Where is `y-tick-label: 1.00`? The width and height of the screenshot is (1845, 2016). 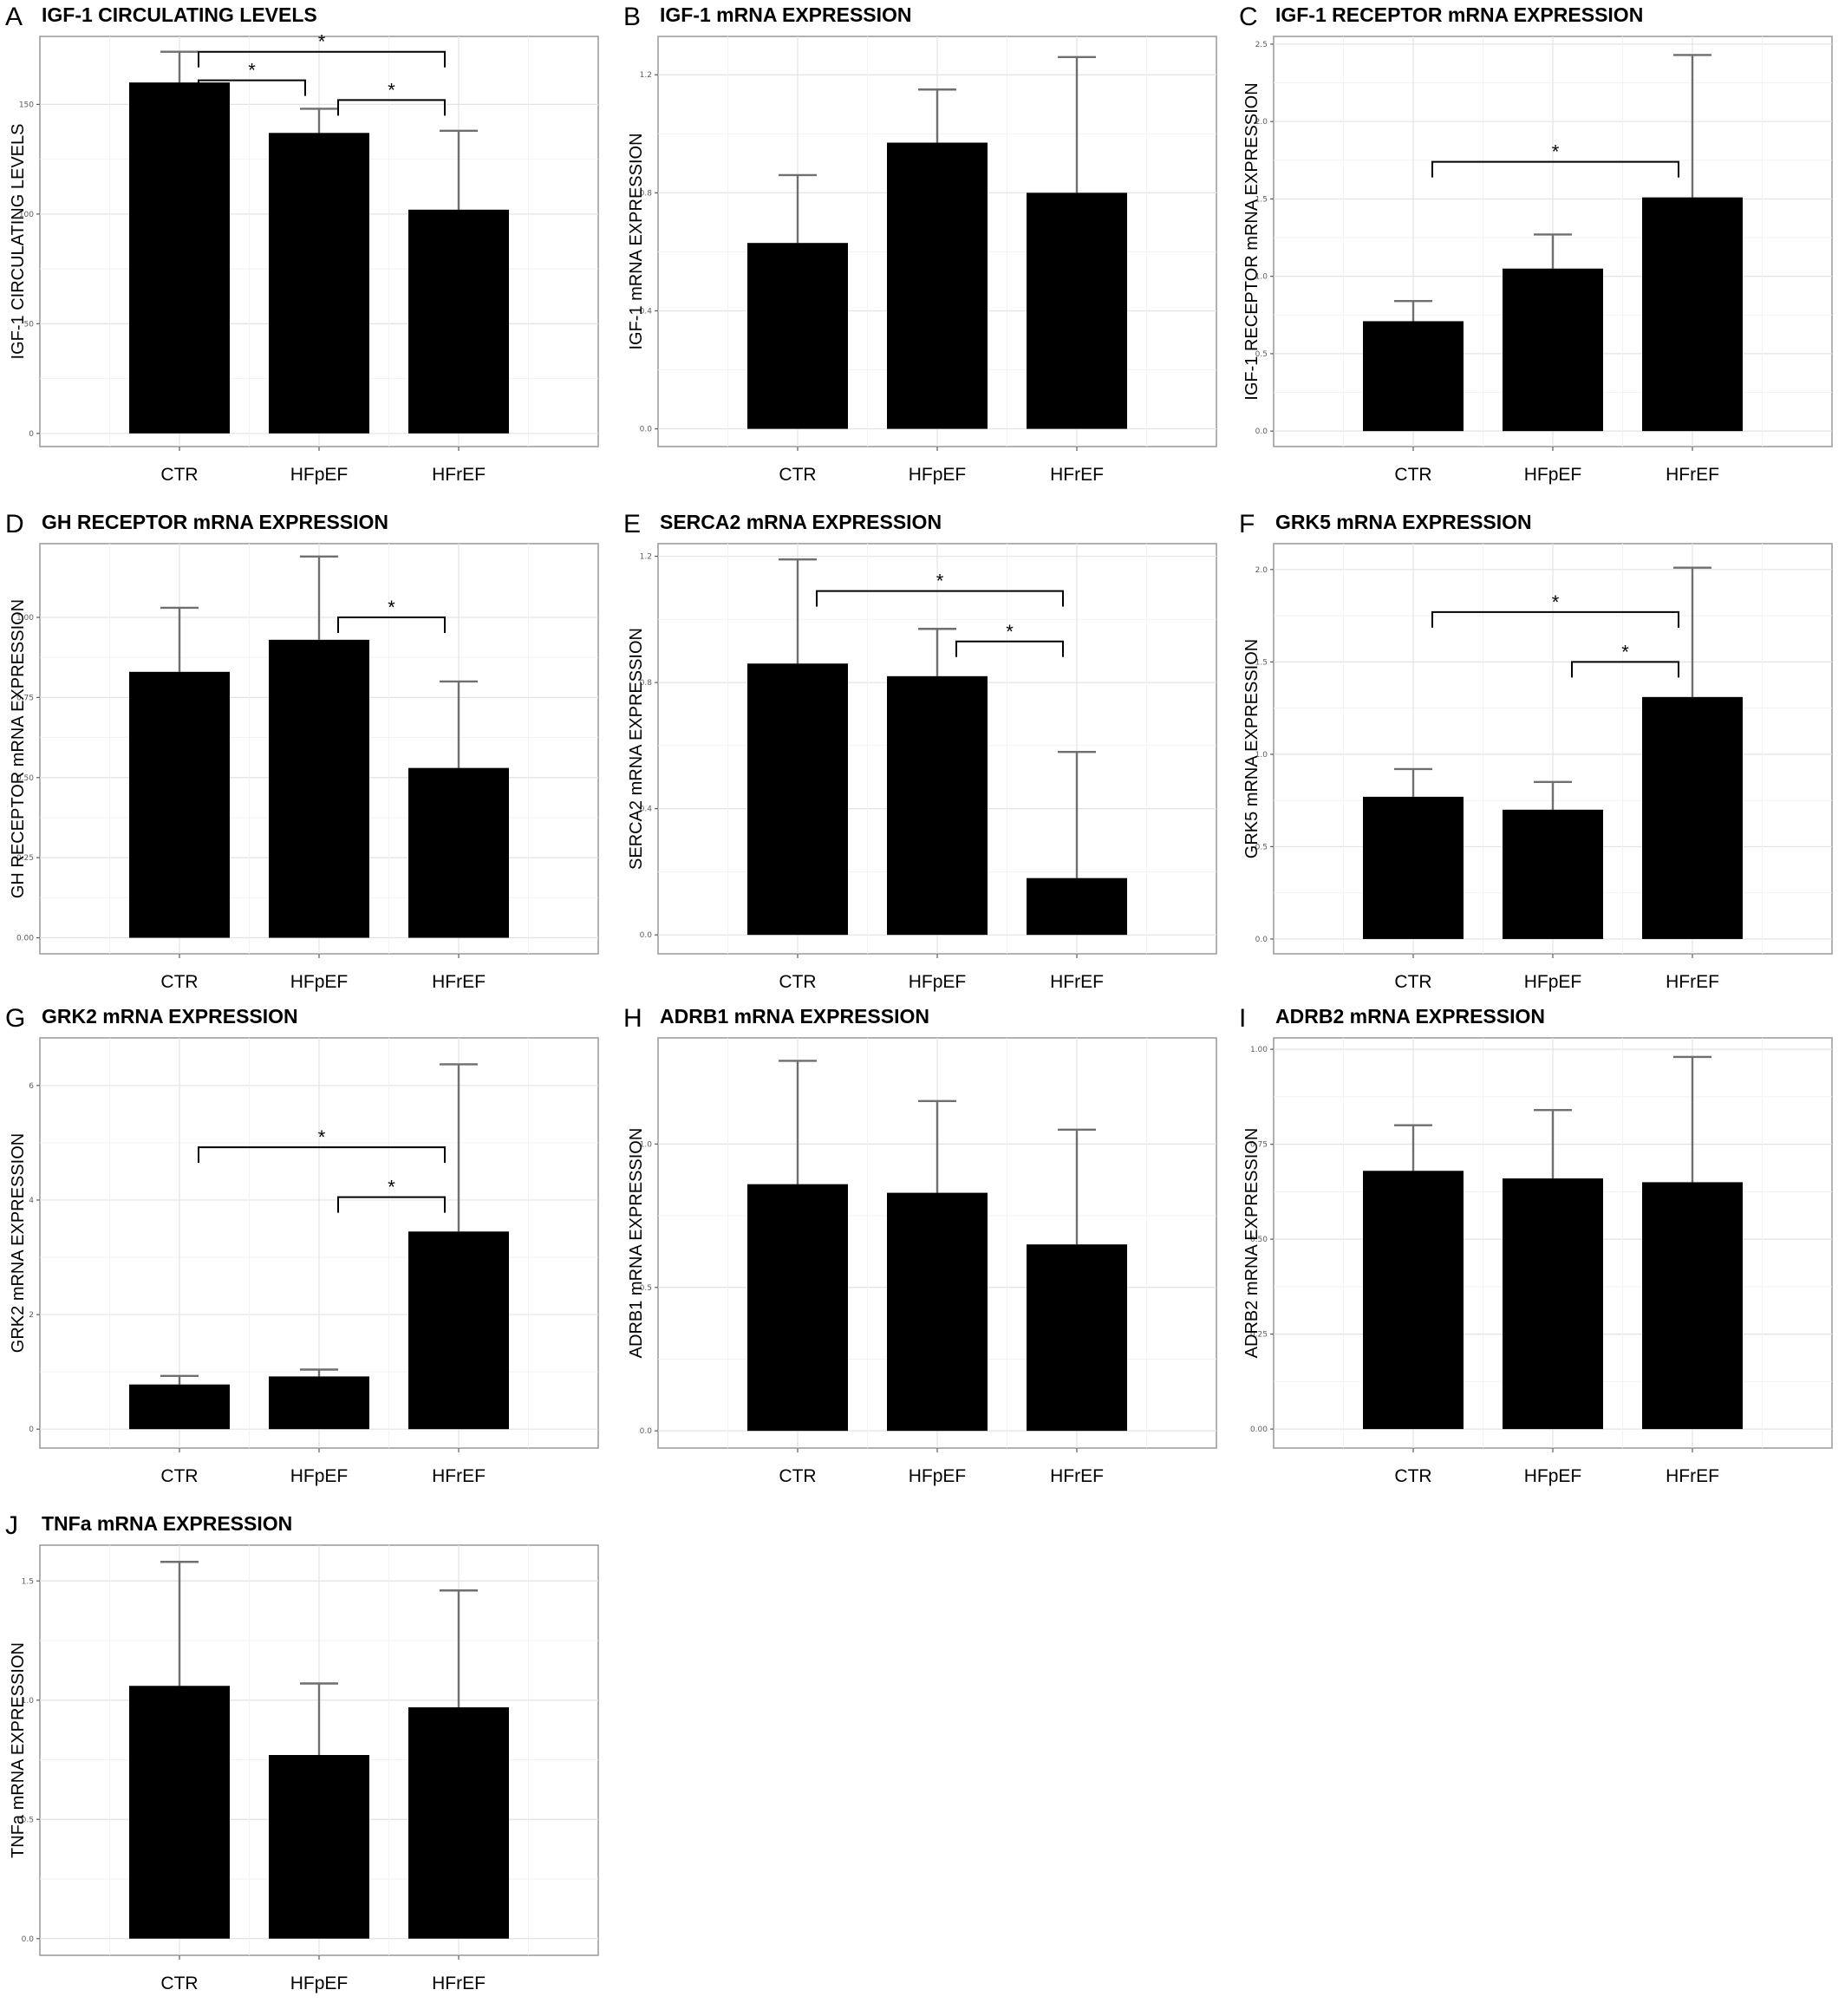 y-tick-label: 1.00 is located at coordinates (1259, 1050).